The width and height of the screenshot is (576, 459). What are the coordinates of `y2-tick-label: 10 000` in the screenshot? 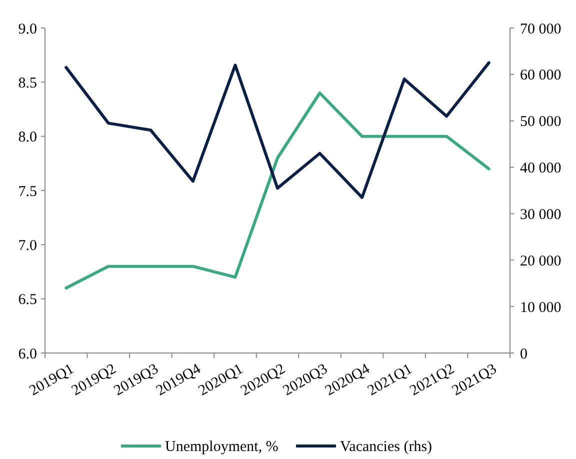 It's located at (541, 308).